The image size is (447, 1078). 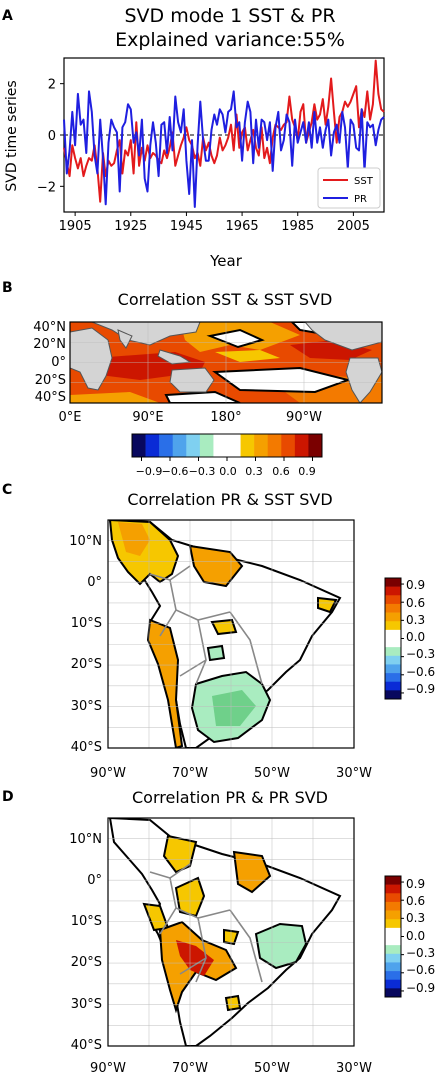 What do you see at coordinates (224, 149) in the screenshot?
I see `series-line-pr` at bounding box center [224, 149].